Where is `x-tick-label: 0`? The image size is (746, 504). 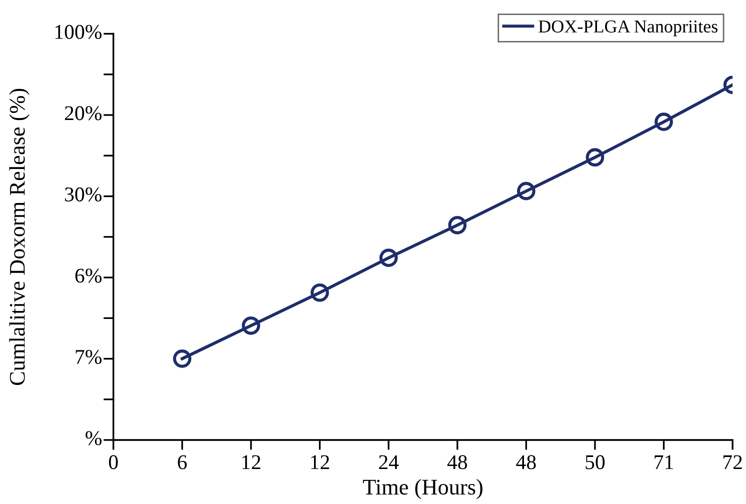
x-tick-label: 0 is located at coordinates (113, 462).